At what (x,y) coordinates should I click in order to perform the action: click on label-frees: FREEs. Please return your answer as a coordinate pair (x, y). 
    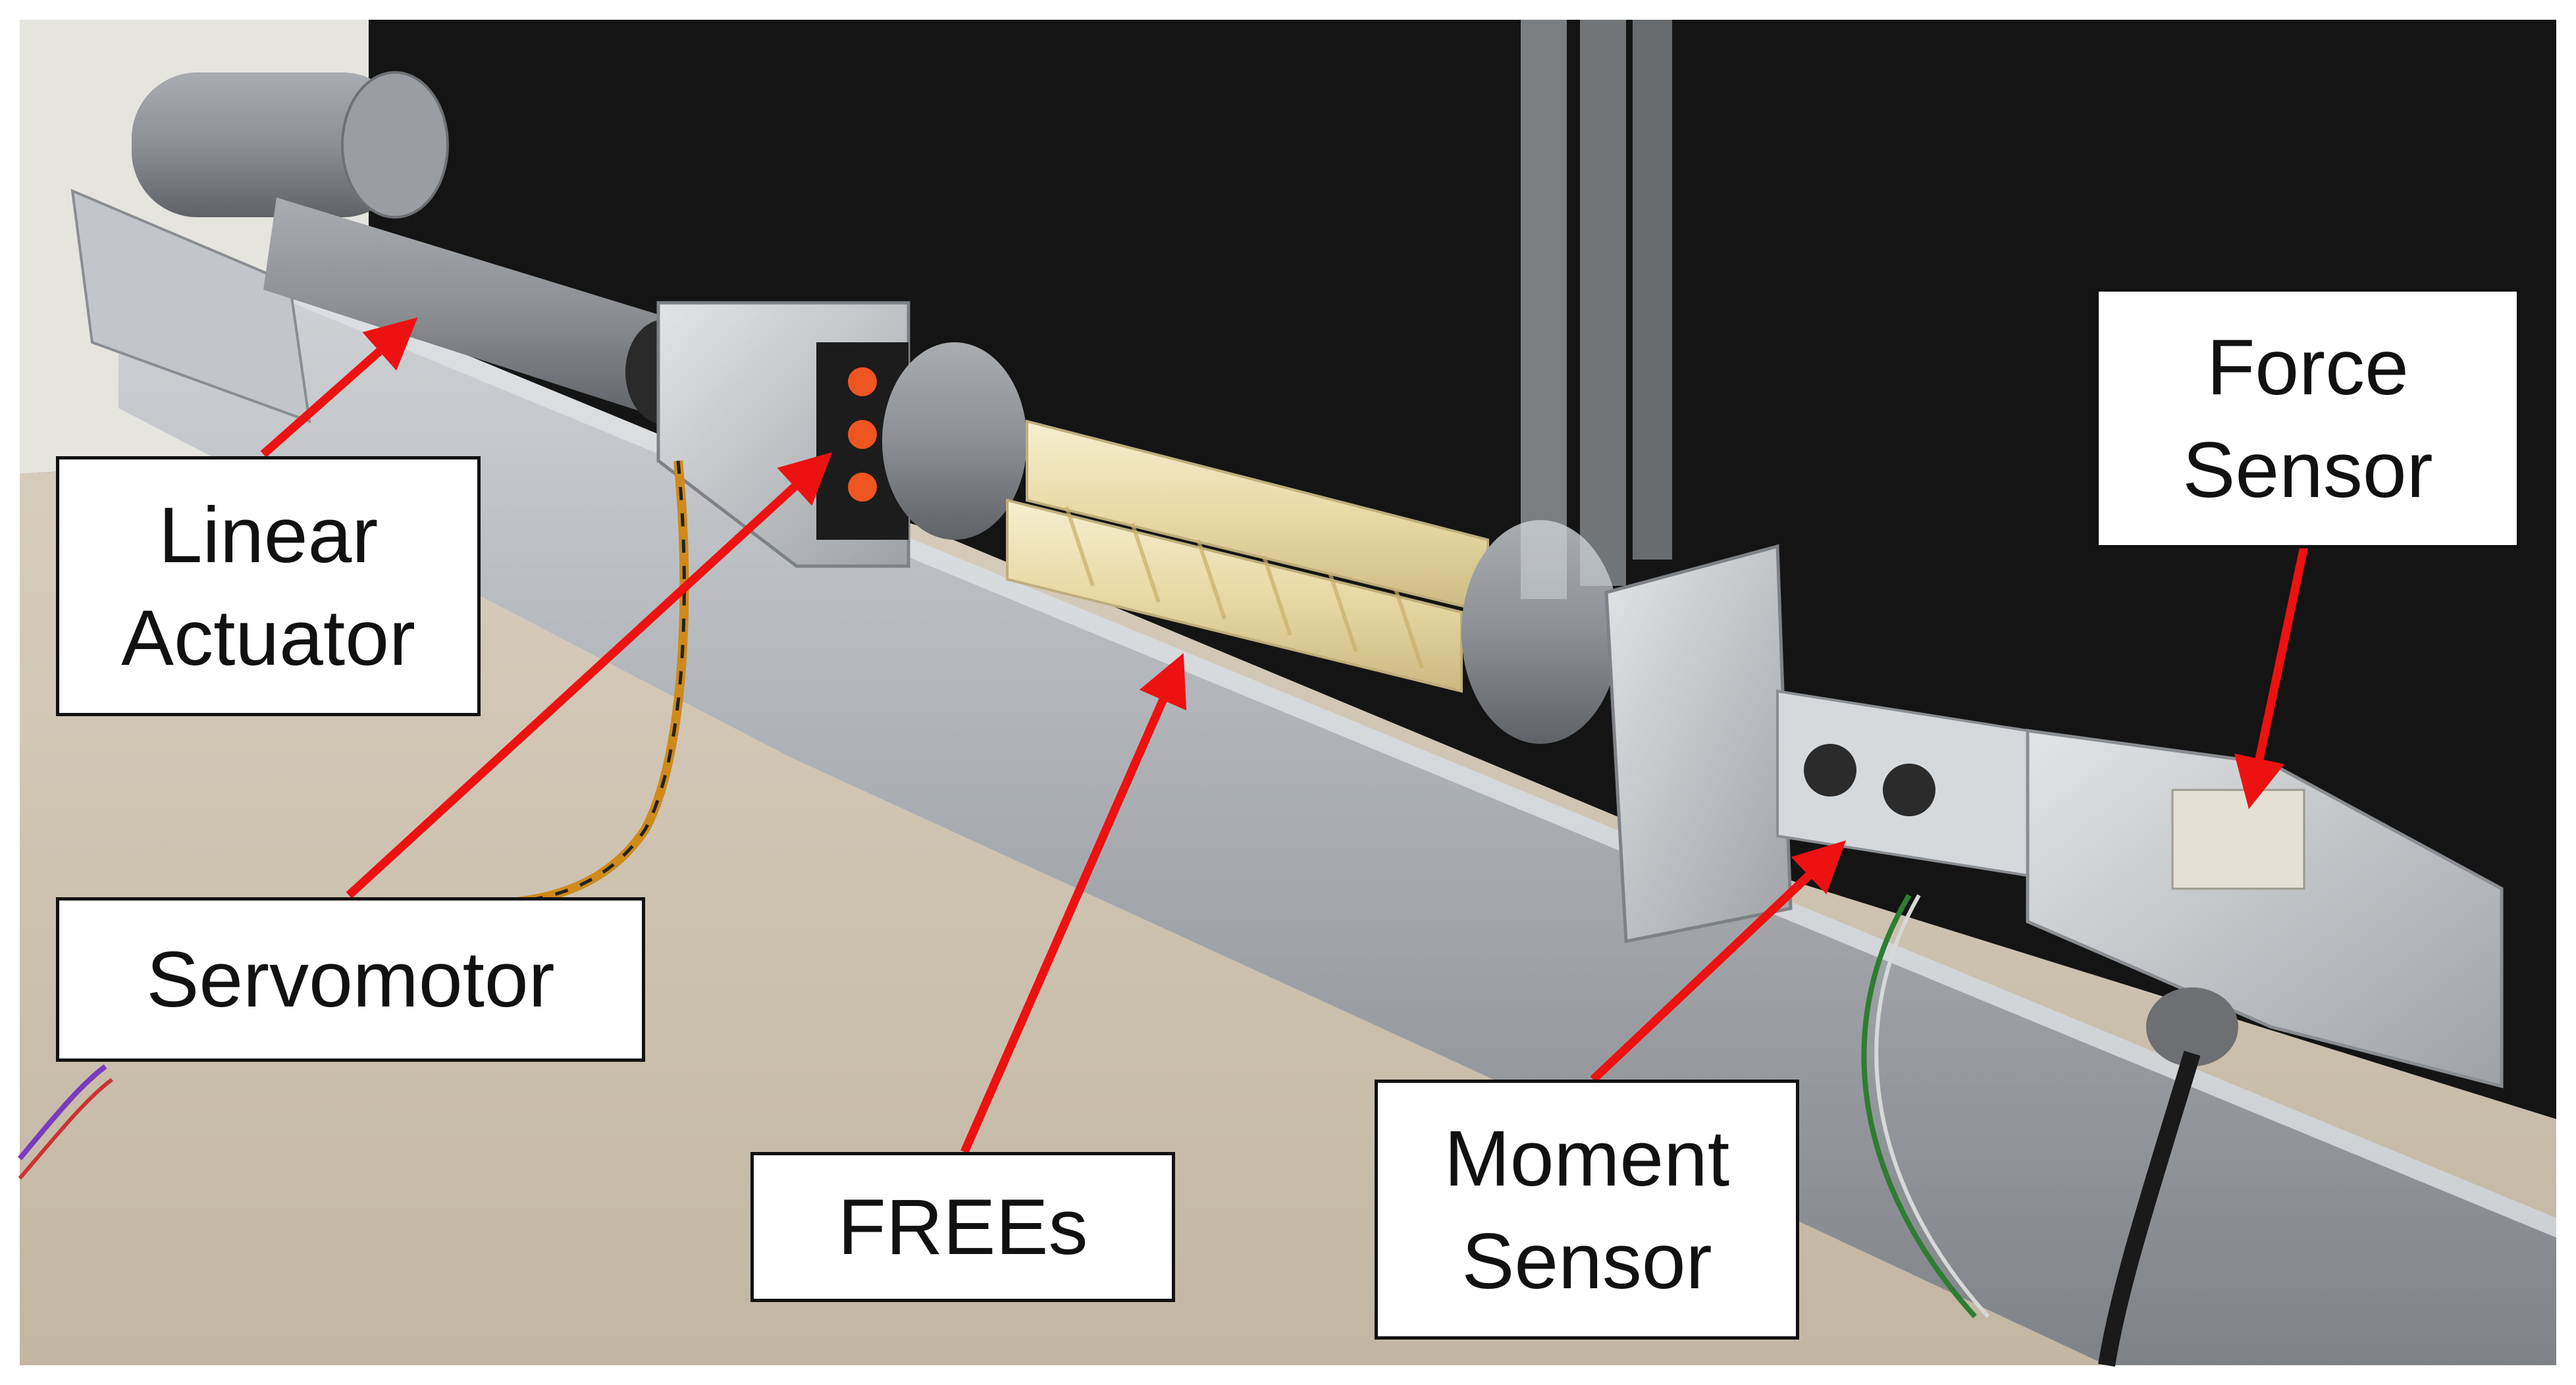
    Looking at the image, I should click on (962, 1227).